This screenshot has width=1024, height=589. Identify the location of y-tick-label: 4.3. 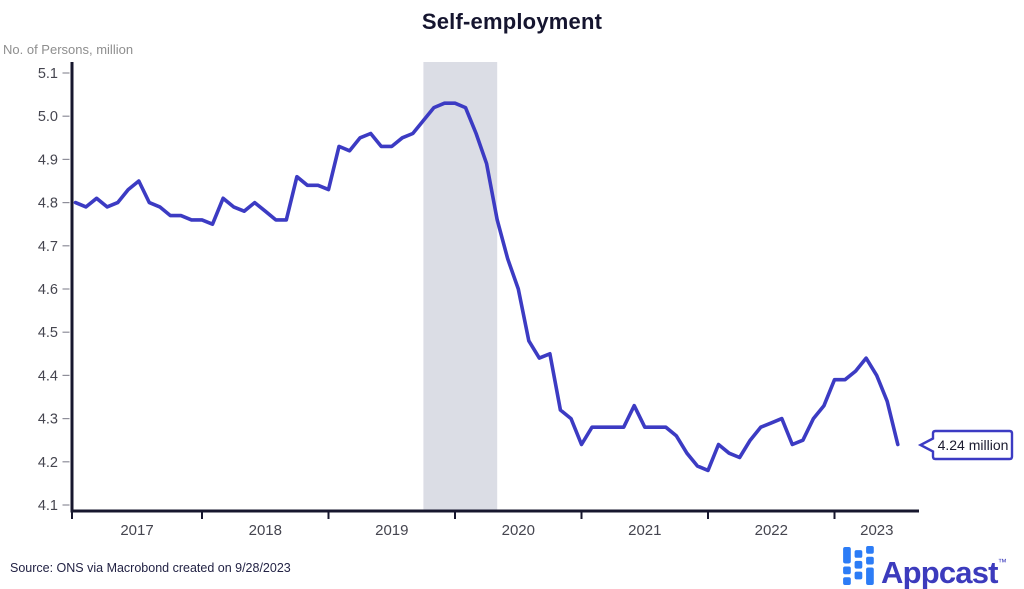
(48, 420).